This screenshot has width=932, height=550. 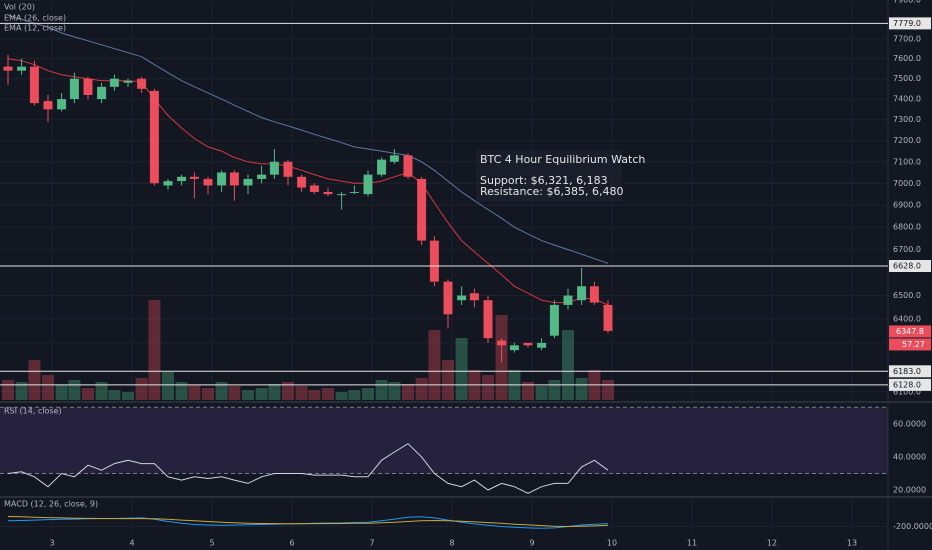 What do you see at coordinates (907, 295) in the screenshot?
I see `y-tick-label: 6500.0` at bounding box center [907, 295].